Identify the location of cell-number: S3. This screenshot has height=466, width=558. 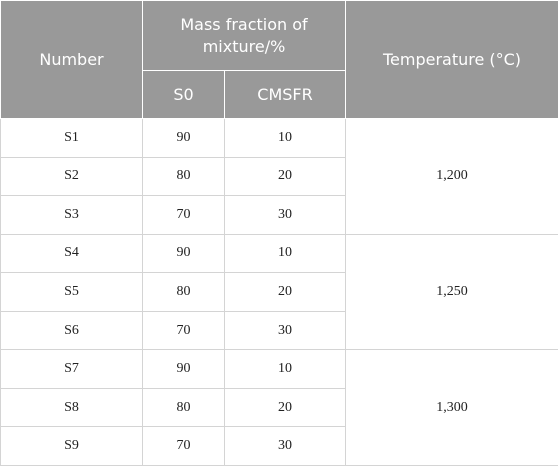
(71, 215).